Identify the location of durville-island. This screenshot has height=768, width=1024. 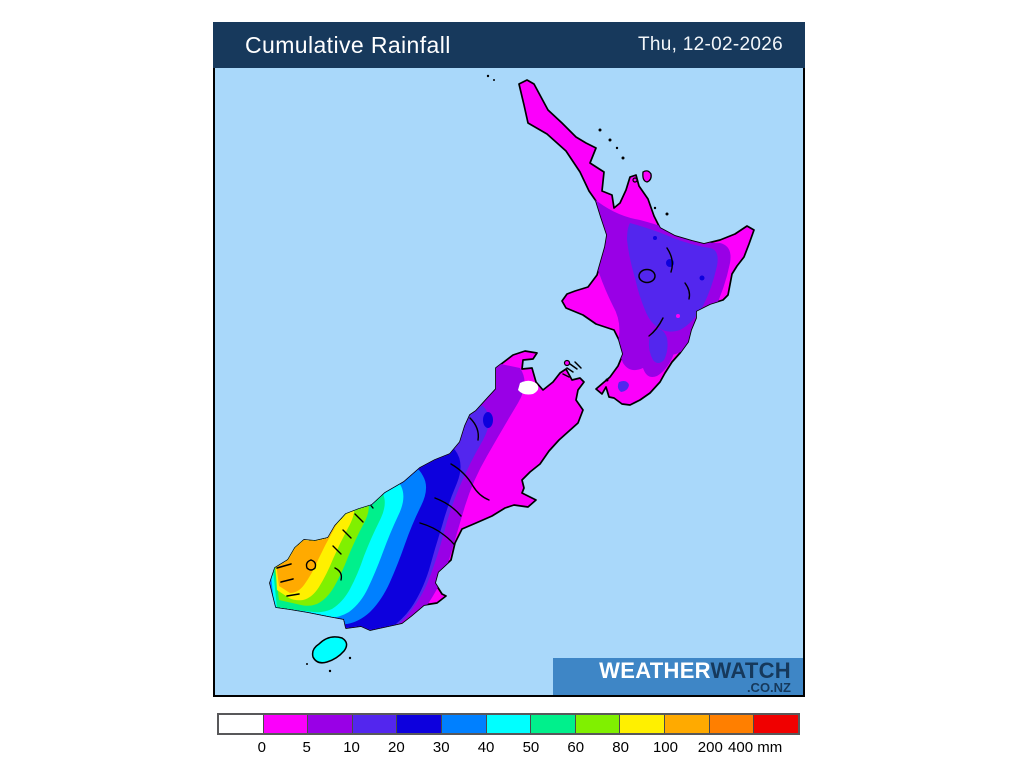
(567, 363).